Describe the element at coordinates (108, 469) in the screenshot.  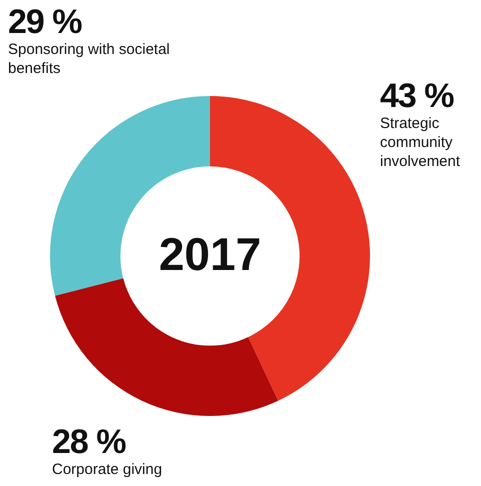
I see `slice-label: Corporate giving` at that location.